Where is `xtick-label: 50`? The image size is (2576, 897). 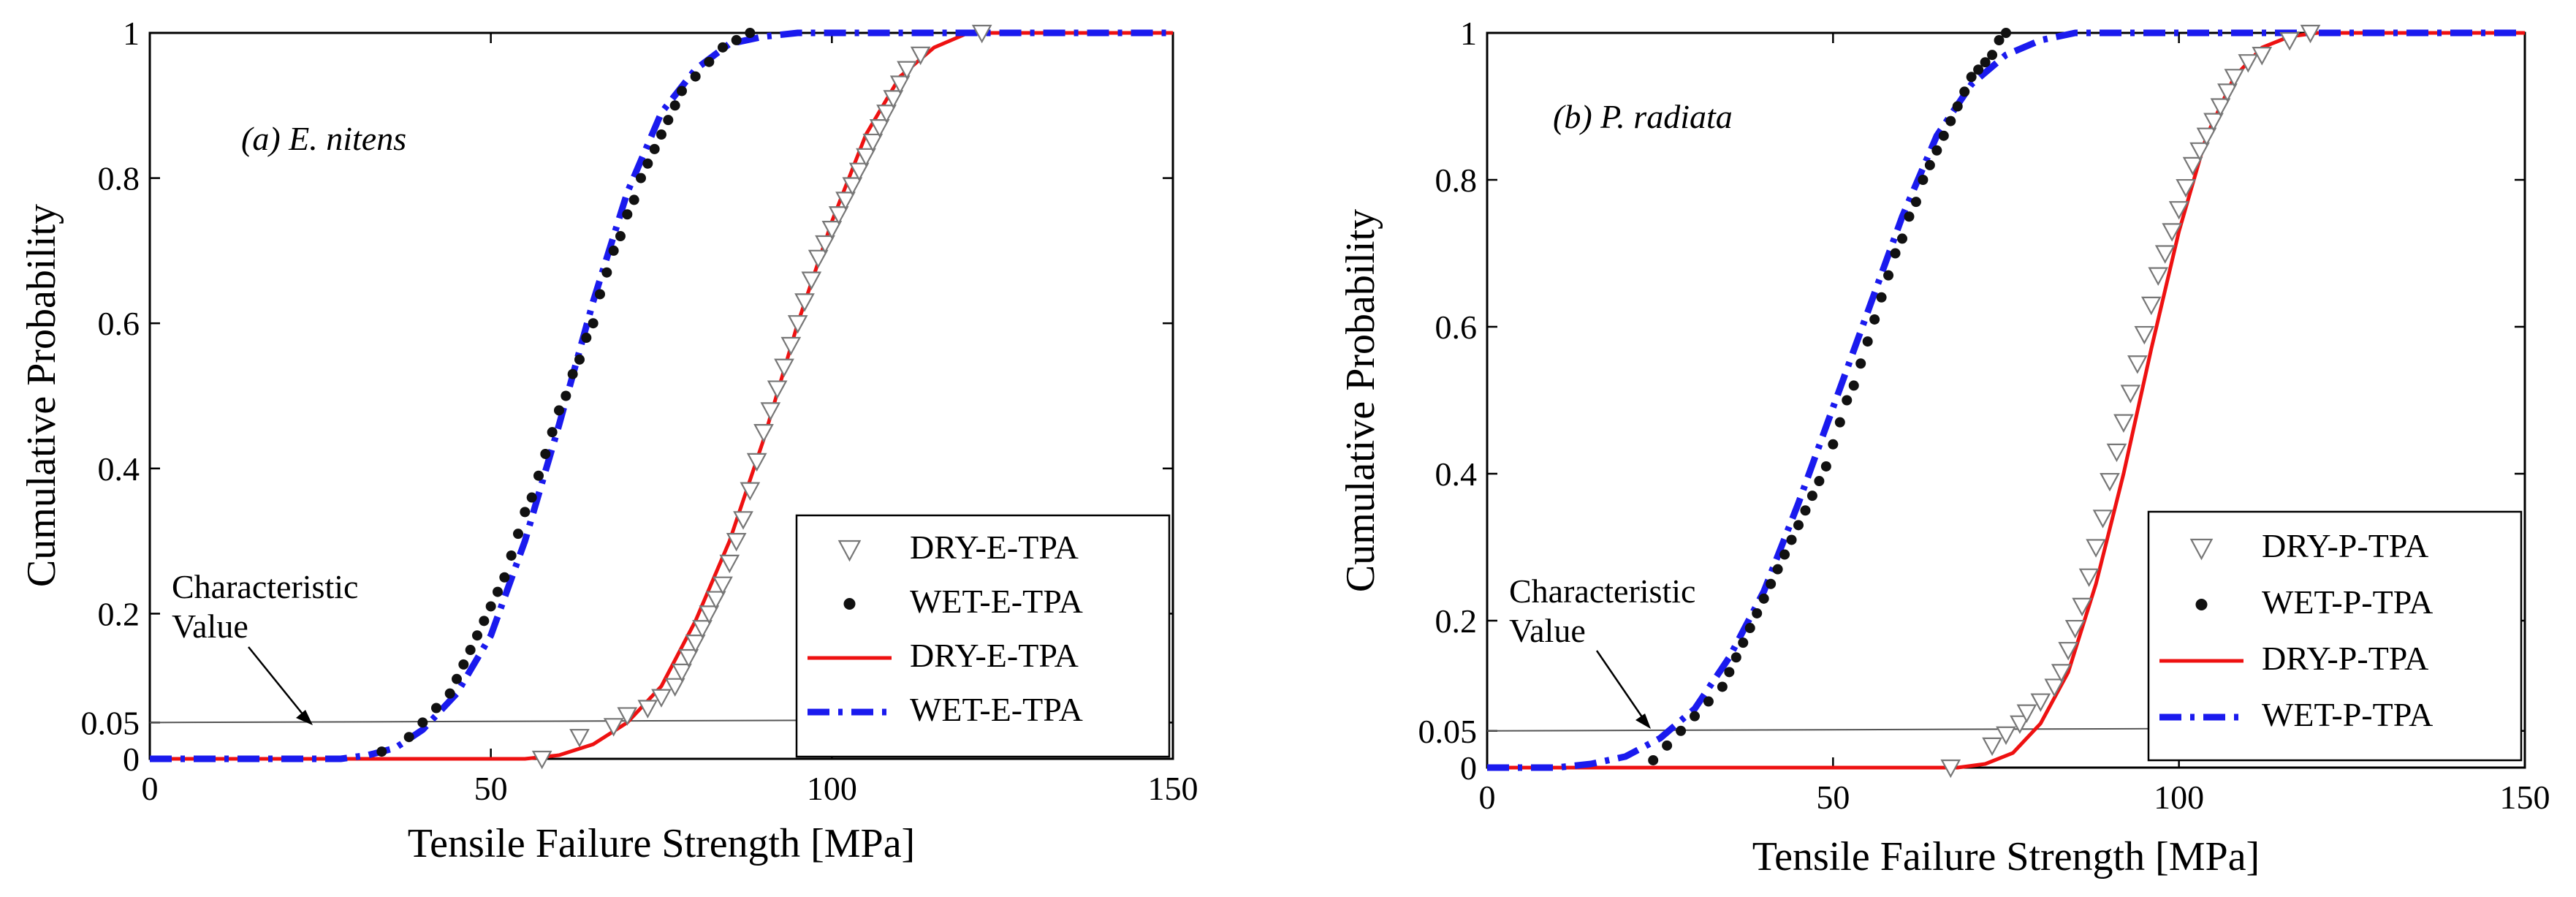 xtick-label: 50 is located at coordinates (491, 788).